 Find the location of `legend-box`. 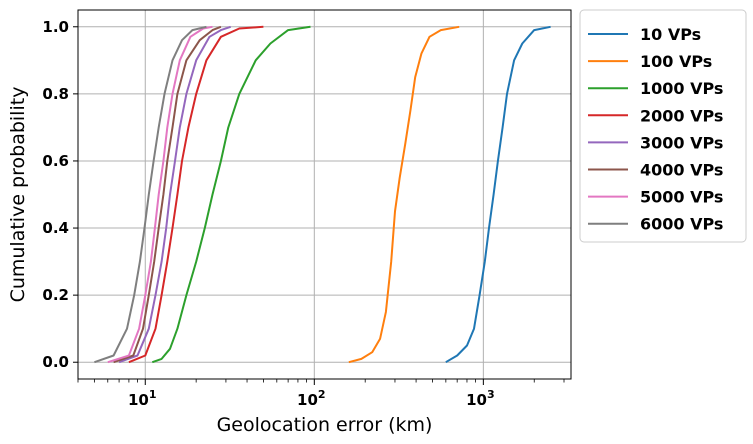

legend-box is located at coordinates (663, 126).